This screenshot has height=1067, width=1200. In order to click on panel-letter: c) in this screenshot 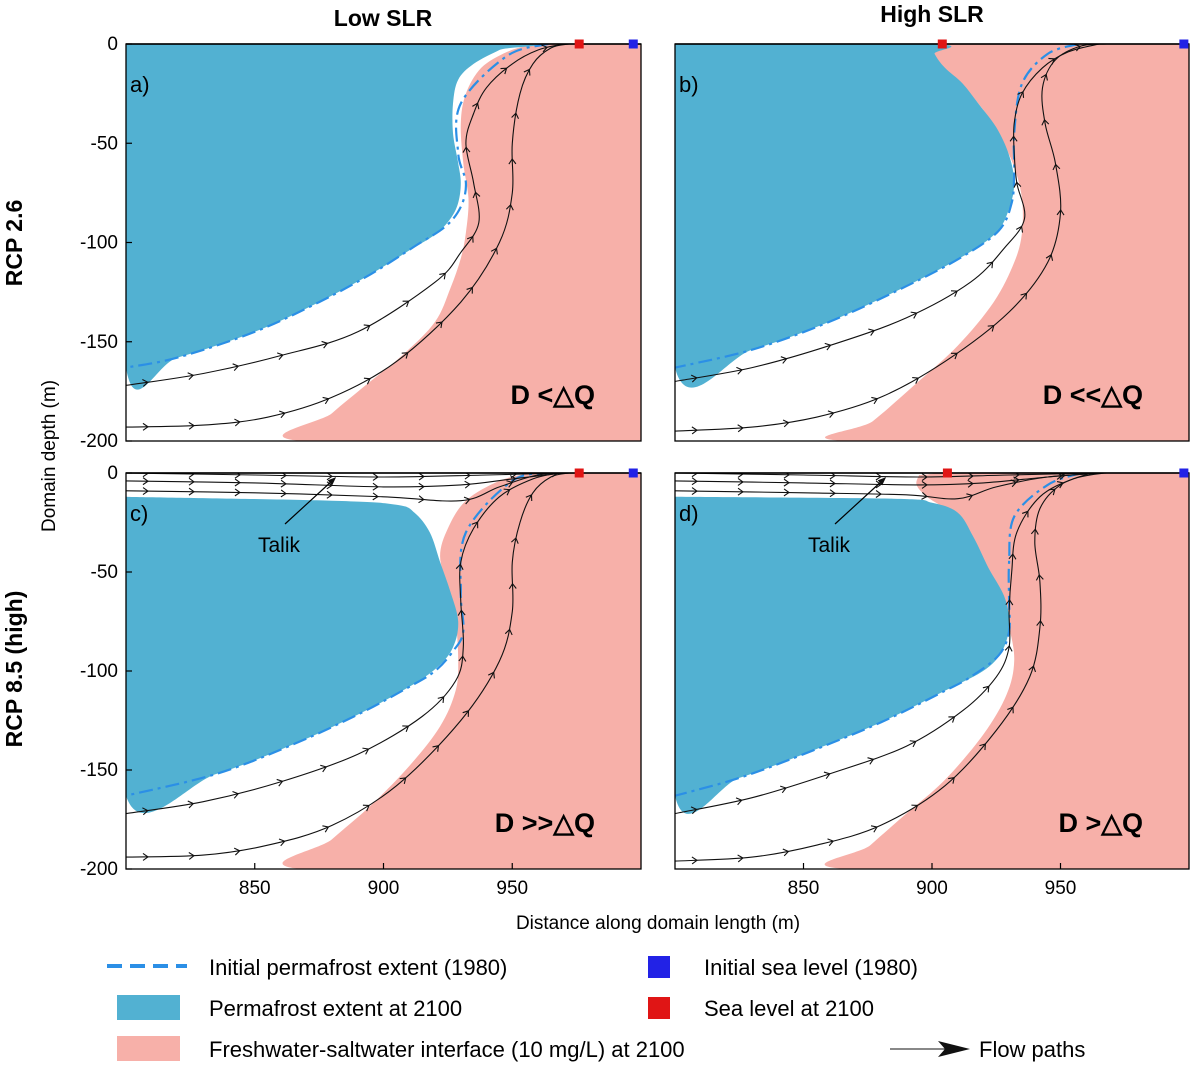, I will do `click(139, 513)`.